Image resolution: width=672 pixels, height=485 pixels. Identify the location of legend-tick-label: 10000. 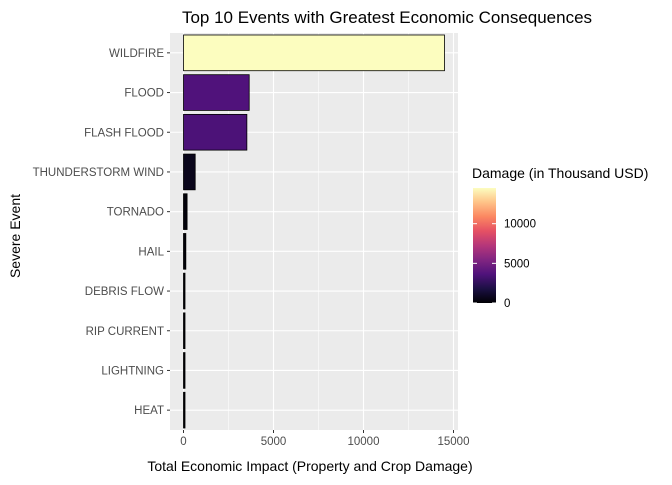
(520, 225).